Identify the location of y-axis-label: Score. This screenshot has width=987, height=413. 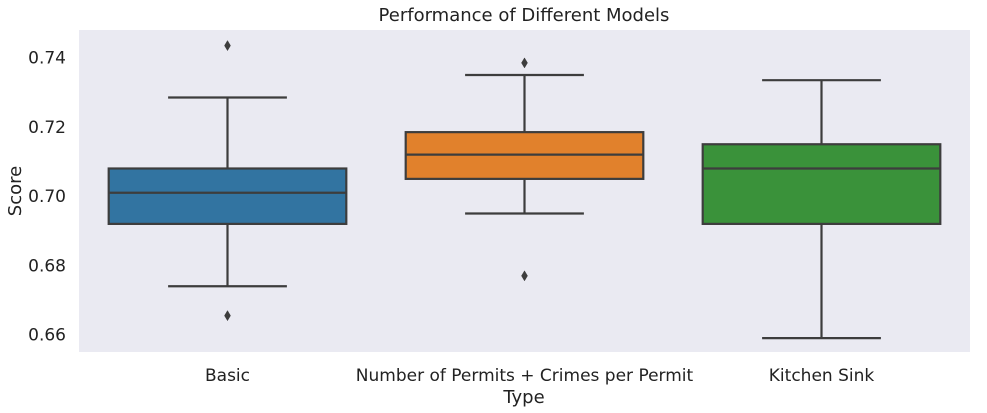
(15, 191).